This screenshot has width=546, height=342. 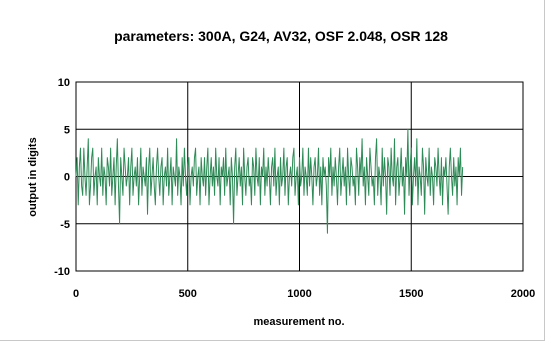 What do you see at coordinates (62, 272) in the screenshot?
I see `y-tick-label: -10` at bounding box center [62, 272].